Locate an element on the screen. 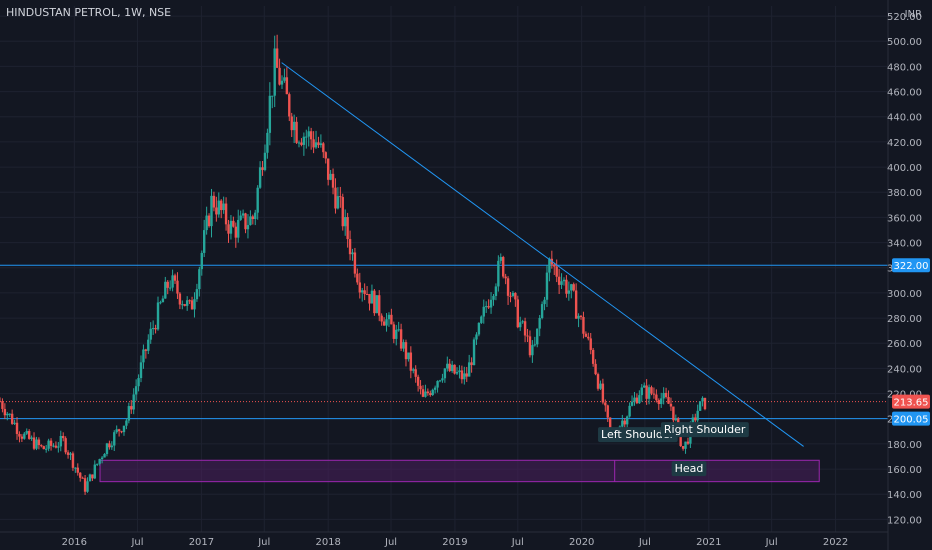 The image size is (932, 550). level-price-tag-bg is located at coordinates (911, 265).